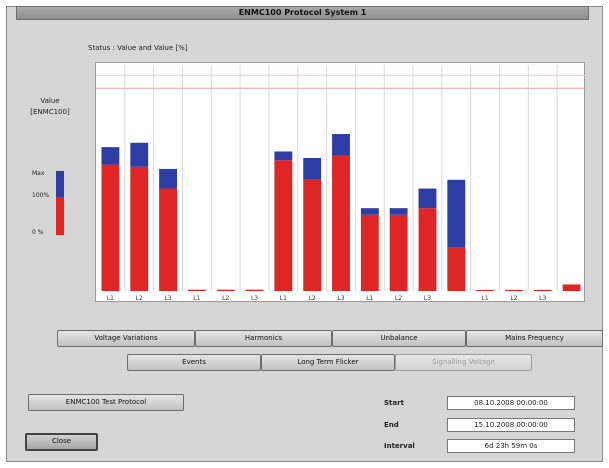 The image size is (609, 468). I want to click on scale-label-100: 100%, so click(41, 195).